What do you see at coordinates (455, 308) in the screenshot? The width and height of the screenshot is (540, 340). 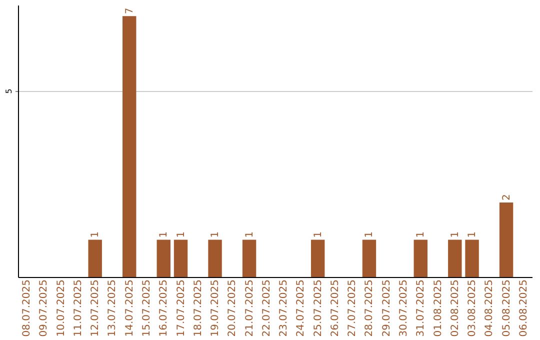 I see `x-tick-label: 02.08.2025` at bounding box center [455, 308].